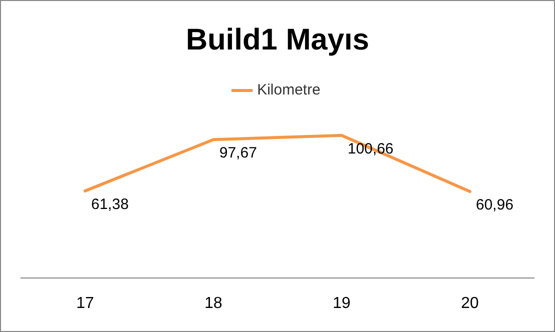 The width and height of the screenshot is (555, 332). Describe the element at coordinates (341, 303) in the screenshot. I see `x-tick-label: 19` at that location.